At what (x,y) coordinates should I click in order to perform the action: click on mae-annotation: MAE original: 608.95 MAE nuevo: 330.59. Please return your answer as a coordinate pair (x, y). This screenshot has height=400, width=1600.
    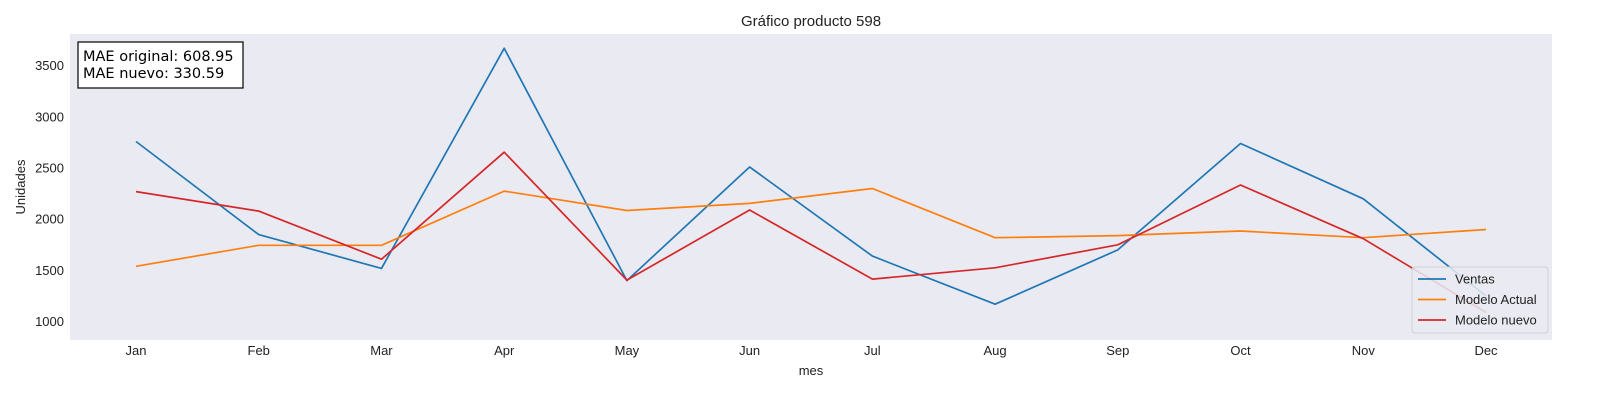
    Looking at the image, I should click on (160, 65).